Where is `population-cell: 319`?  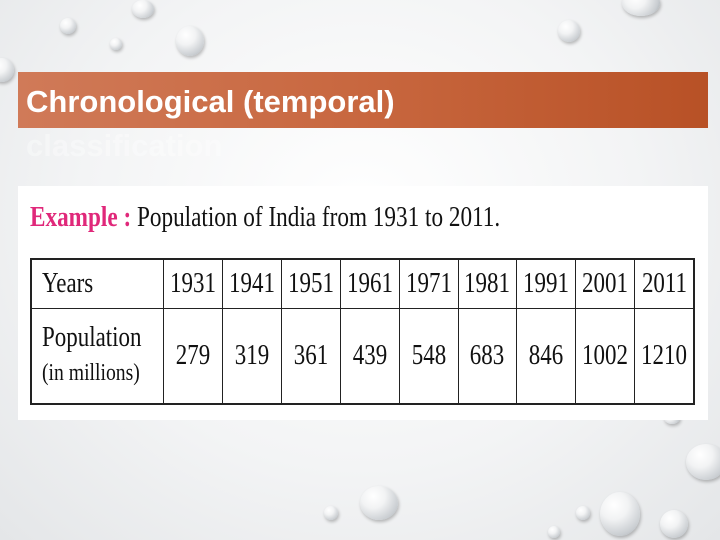
population-cell: 319 is located at coordinates (252, 356).